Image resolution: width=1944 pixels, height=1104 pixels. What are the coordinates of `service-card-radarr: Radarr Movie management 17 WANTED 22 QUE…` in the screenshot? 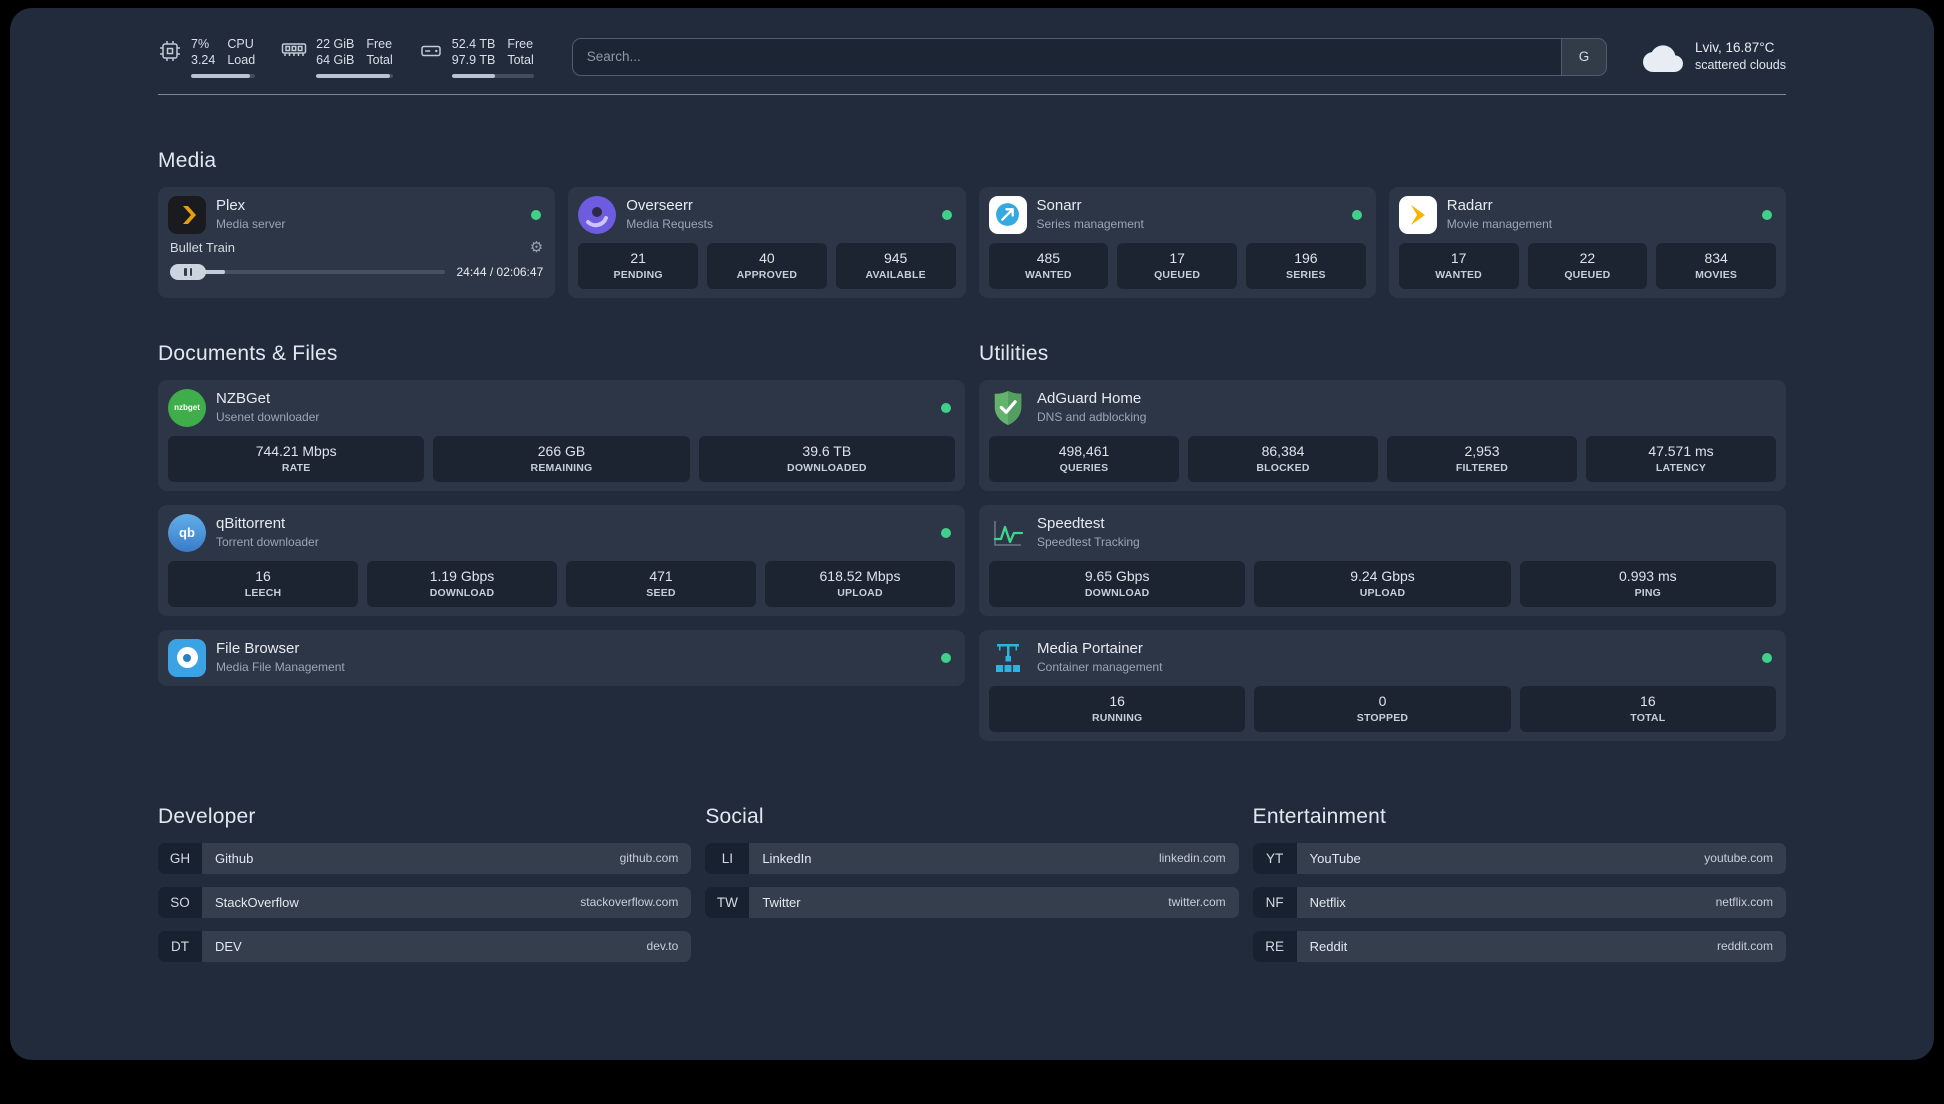 It's located at (1587, 242).